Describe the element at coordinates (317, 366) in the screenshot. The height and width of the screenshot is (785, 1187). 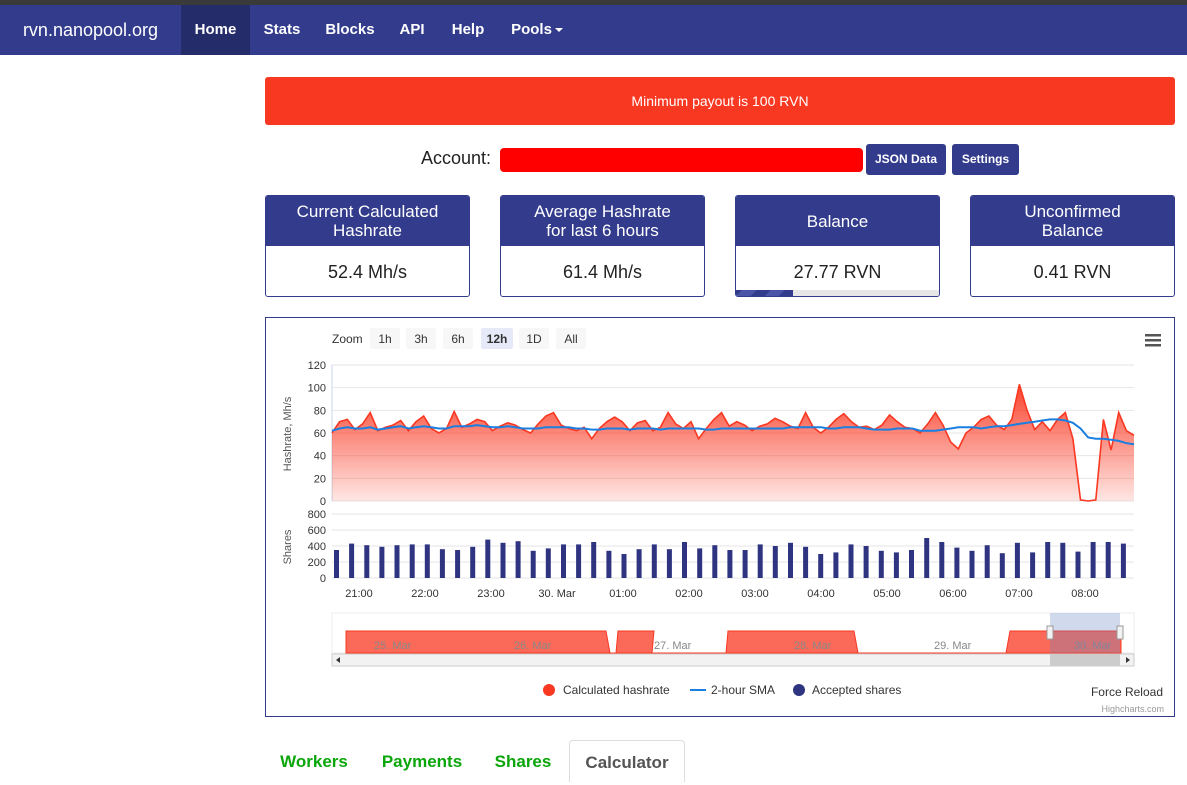
I see `hashrate-tick-label: 120` at that location.